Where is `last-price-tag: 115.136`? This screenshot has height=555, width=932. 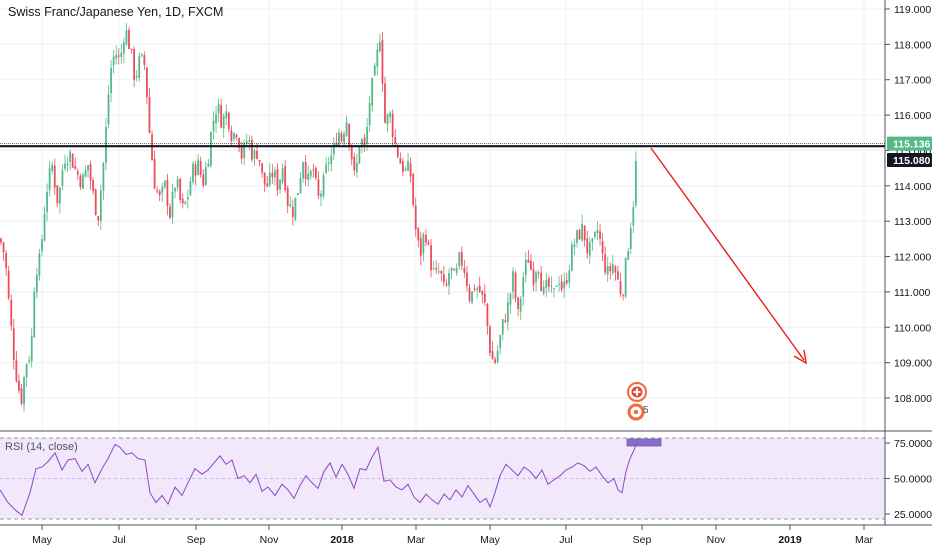 last-price-tag: 115.136 is located at coordinates (909, 143).